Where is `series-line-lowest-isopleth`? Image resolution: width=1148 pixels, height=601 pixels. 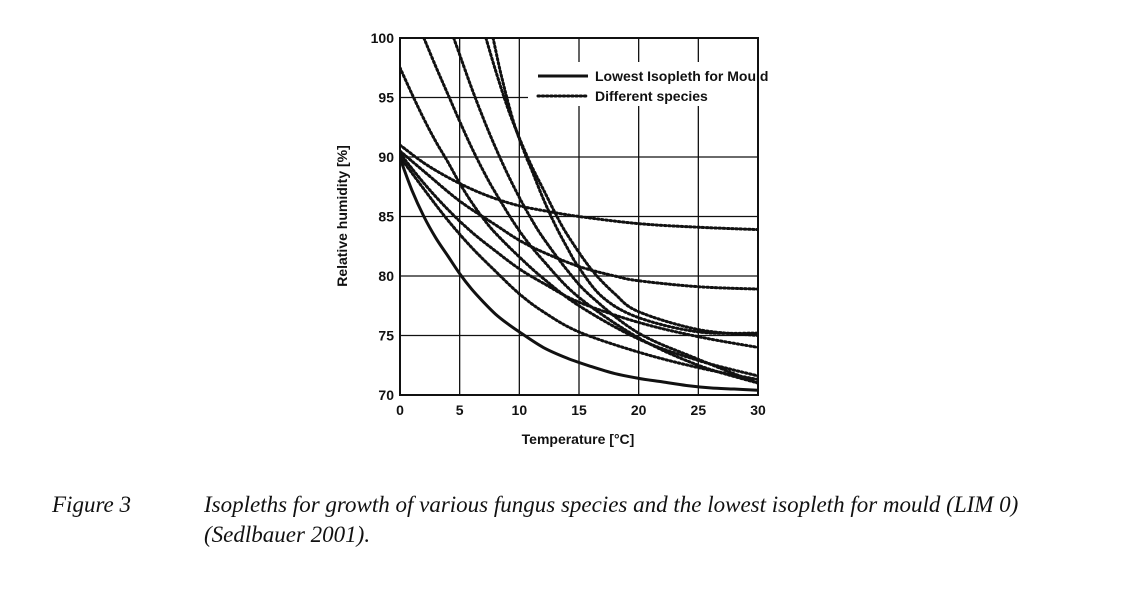 series-line-lowest-isopleth is located at coordinates (579, 274).